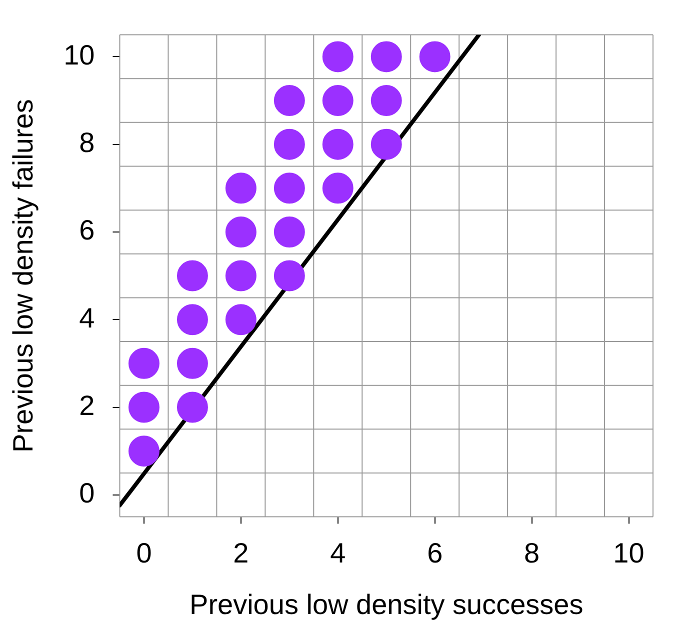 The width and height of the screenshot is (673, 635). I want to click on x-tick-label: 4, so click(338, 552).